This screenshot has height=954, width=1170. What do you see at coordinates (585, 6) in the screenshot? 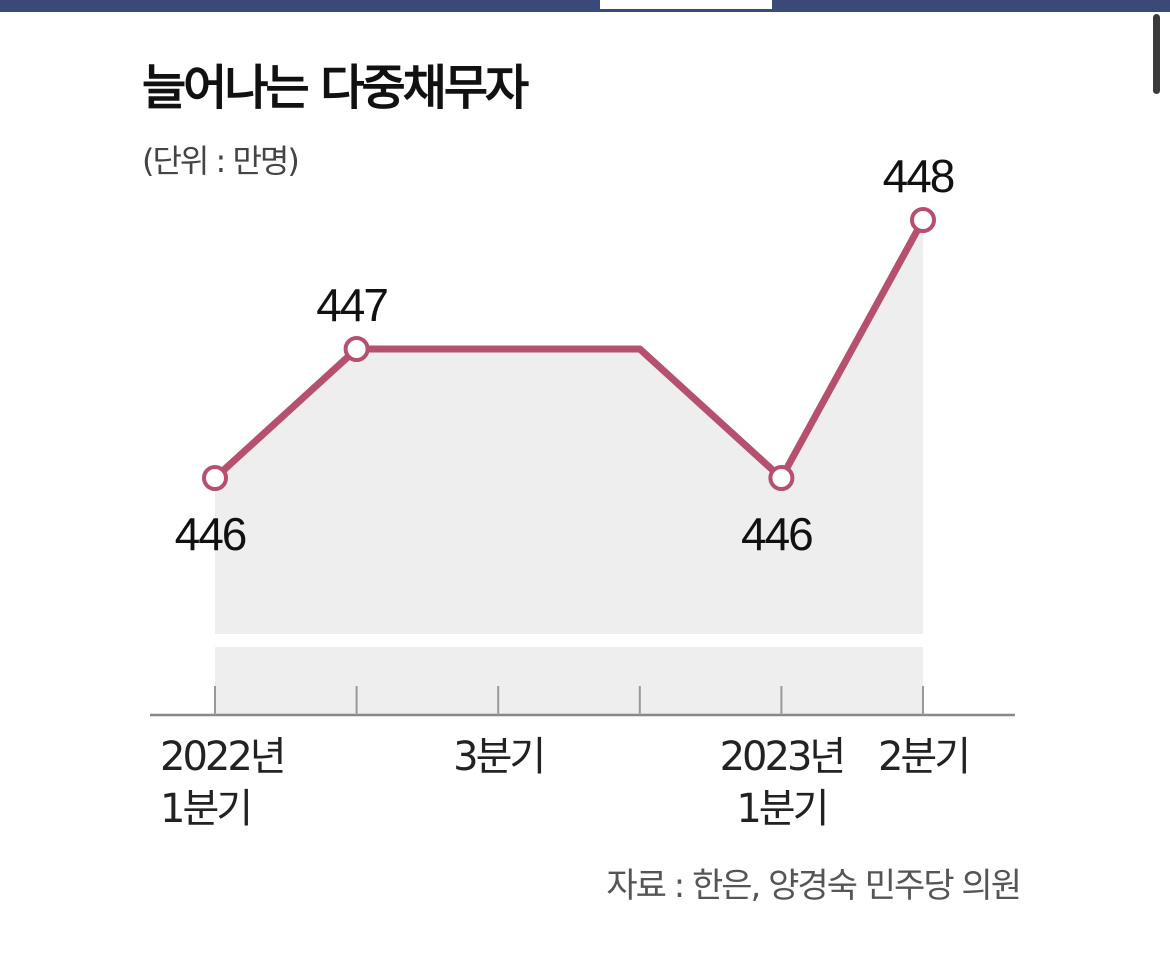
I see `top-bar` at bounding box center [585, 6].